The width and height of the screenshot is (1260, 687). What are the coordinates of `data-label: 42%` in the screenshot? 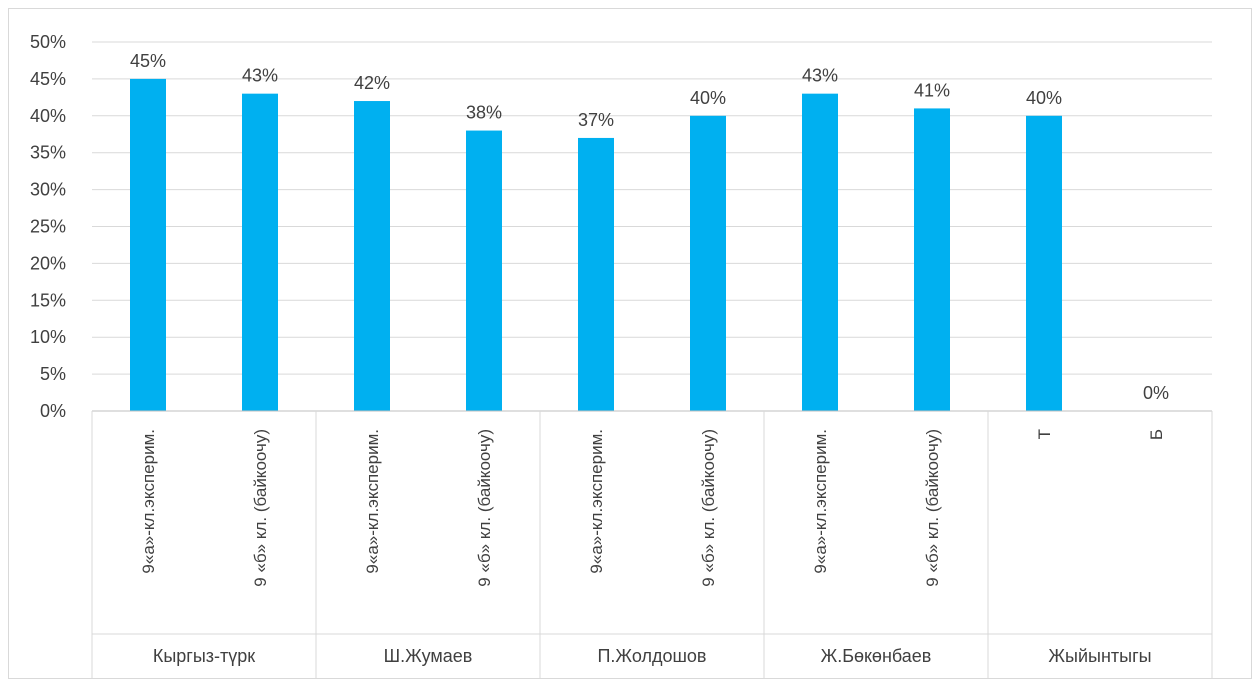 It's located at (372, 83).